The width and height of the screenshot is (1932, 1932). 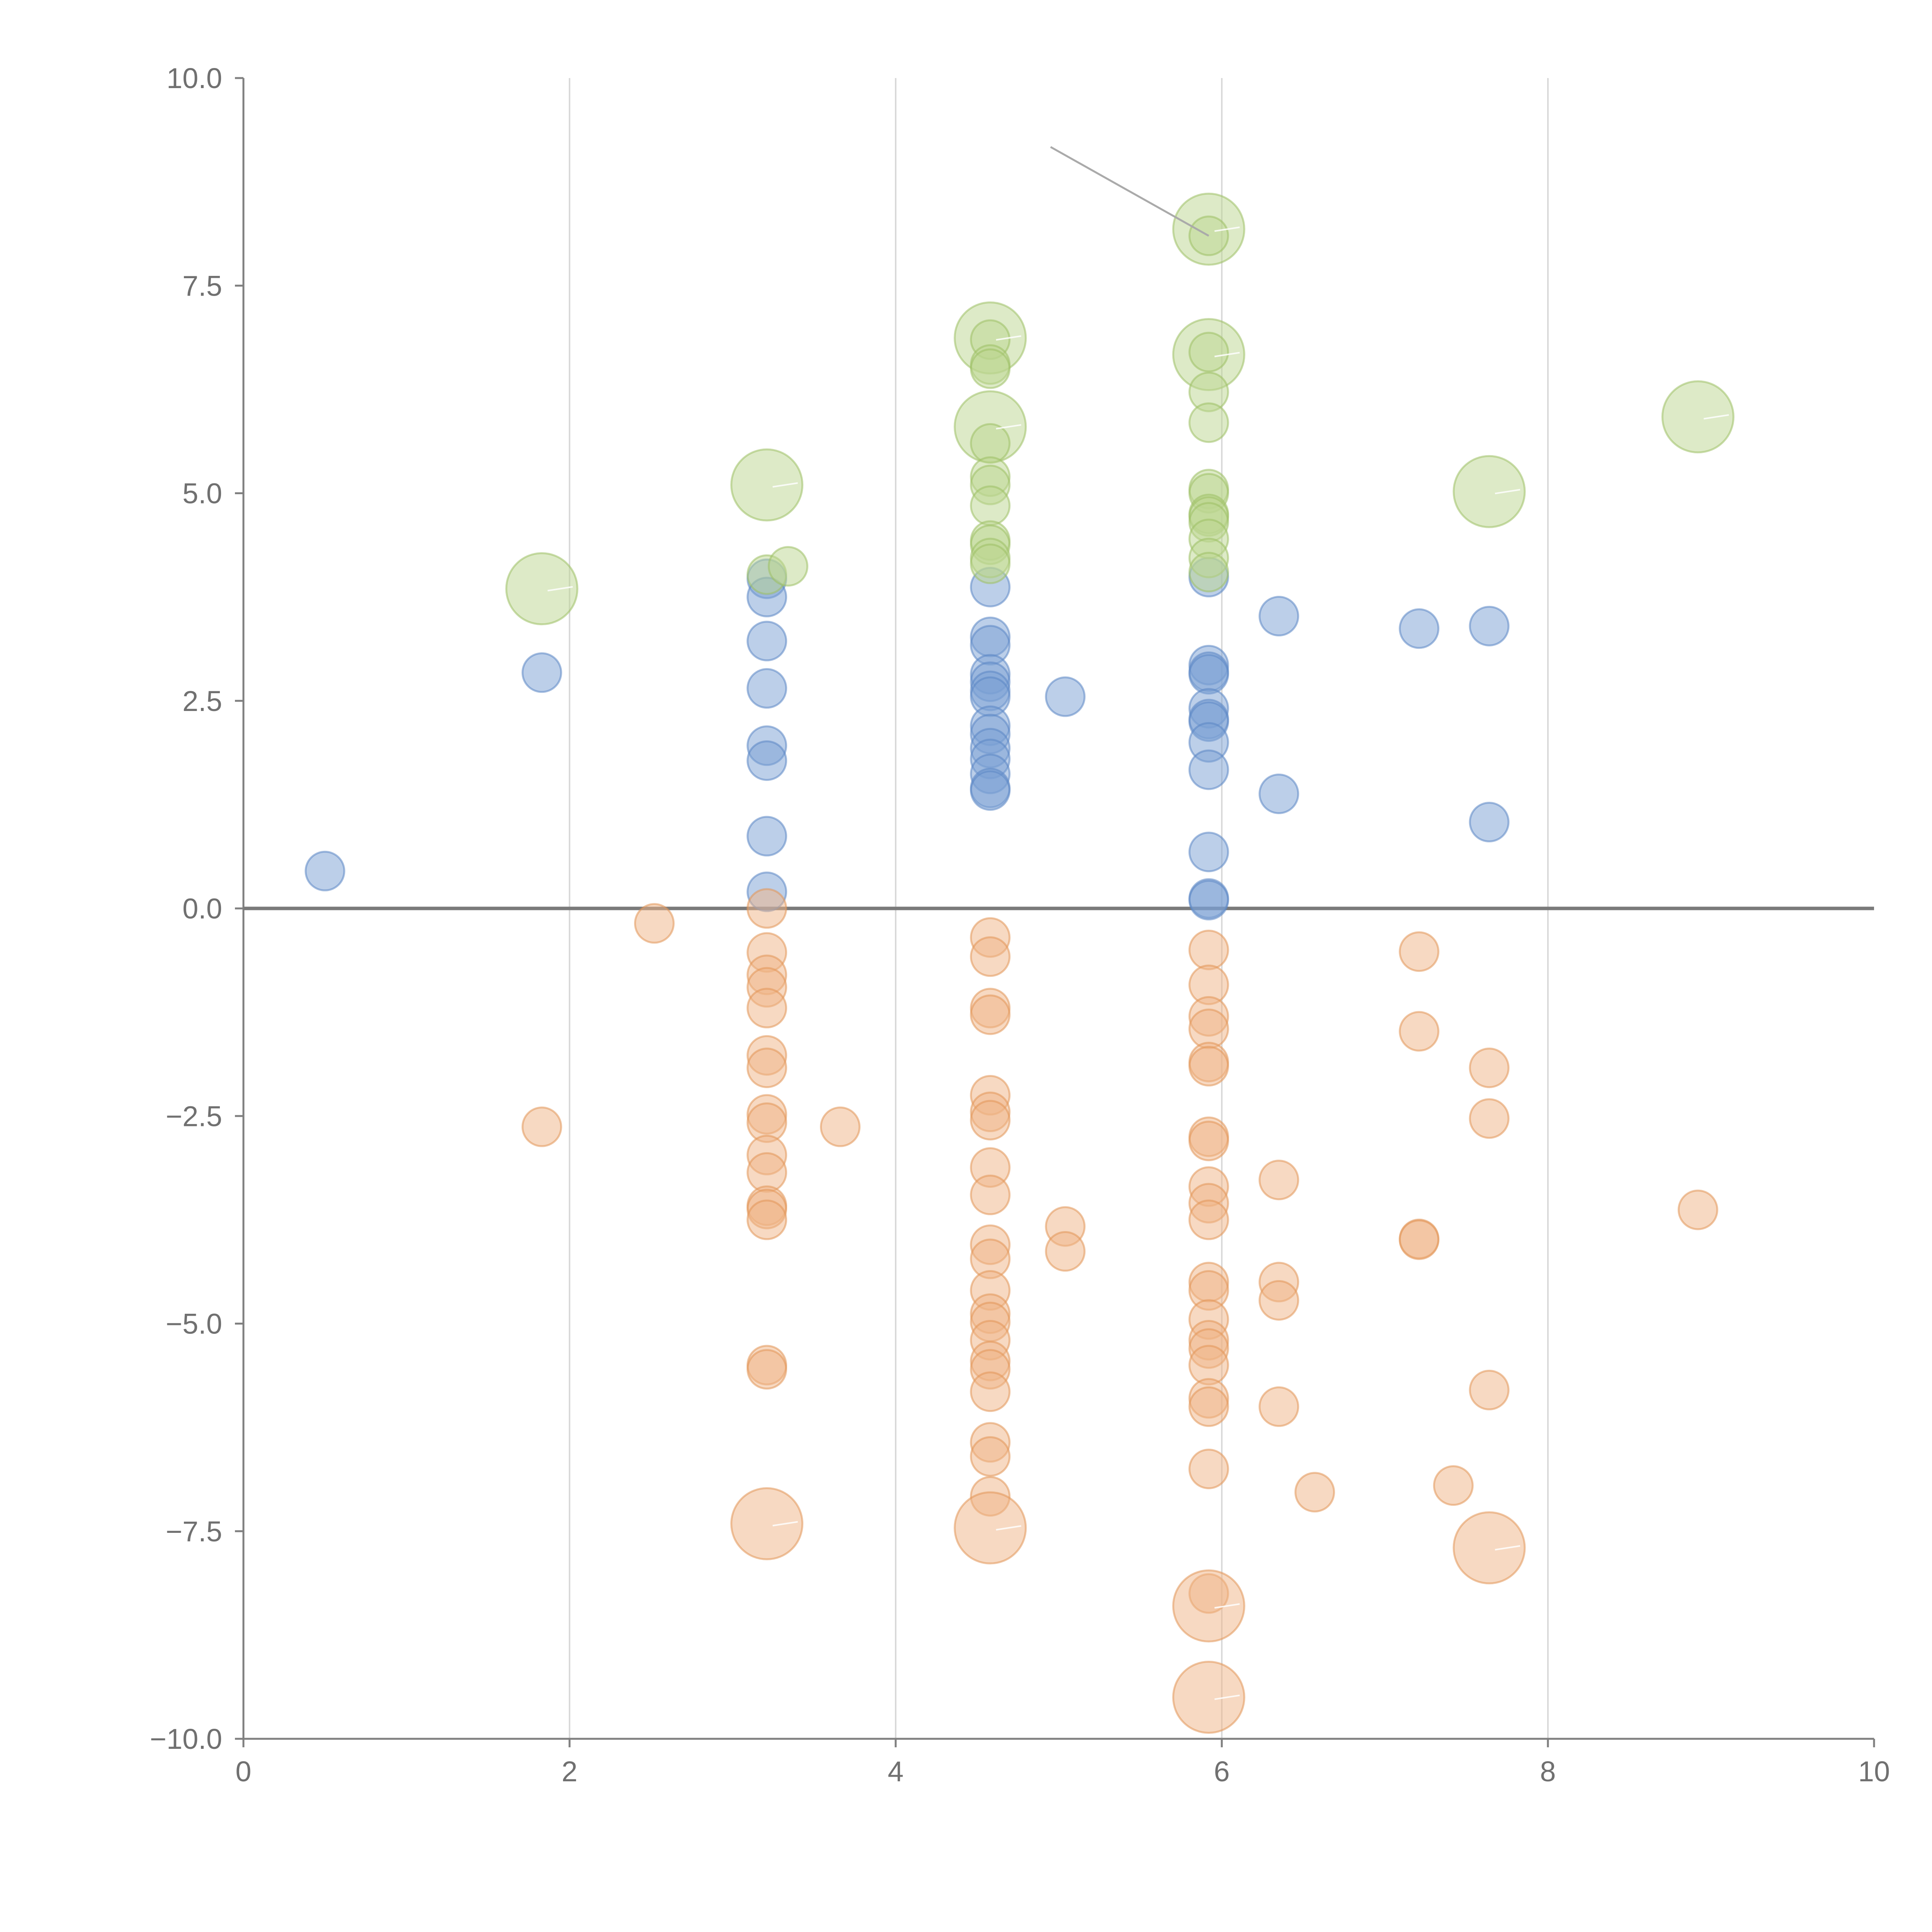 What do you see at coordinates (1548, 1771) in the screenshot?
I see `x-tick-label: 8` at bounding box center [1548, 1771].